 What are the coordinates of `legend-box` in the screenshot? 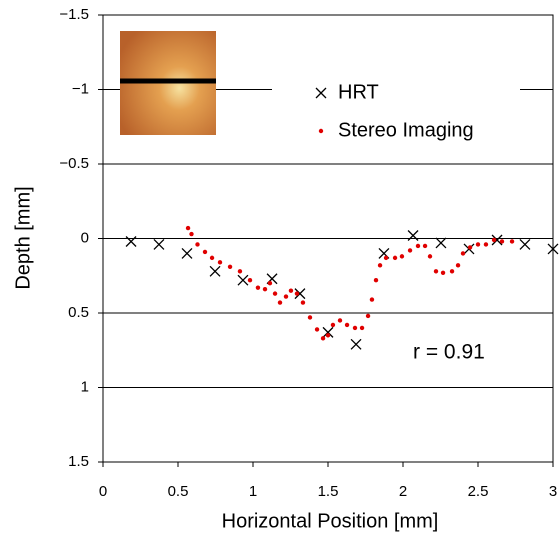 It's located at (396, 110).